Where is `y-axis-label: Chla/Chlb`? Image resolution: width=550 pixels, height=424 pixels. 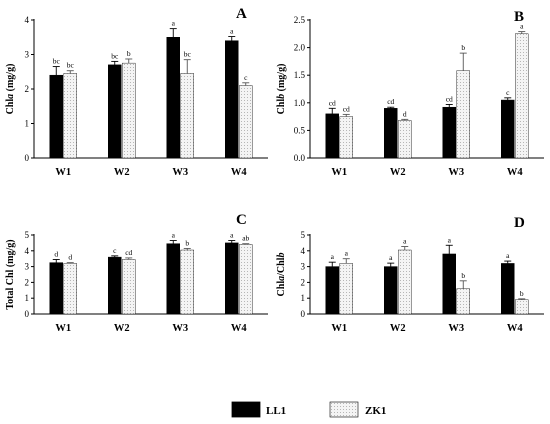
y-axis-label: Chla/Chlb is located at coordinates (281, 275).